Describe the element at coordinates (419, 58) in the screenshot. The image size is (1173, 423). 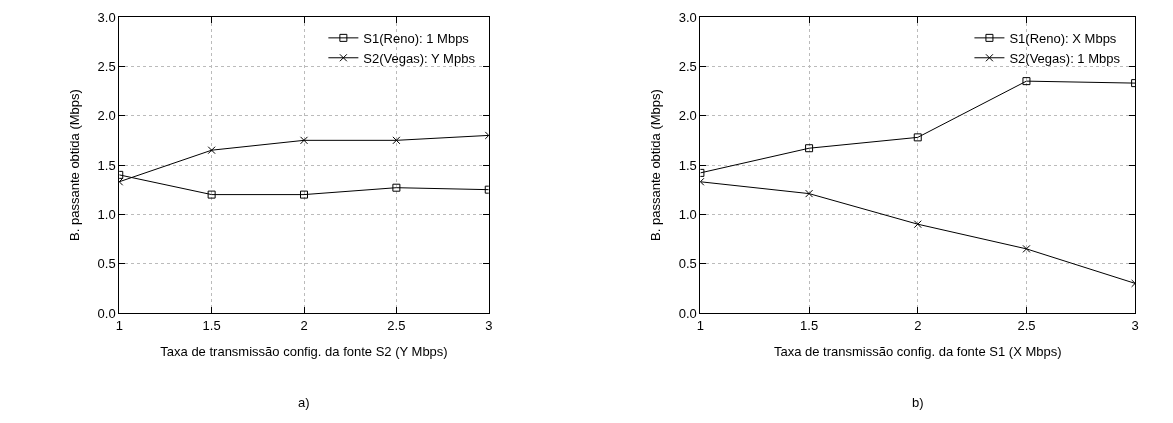
I see `legend-label: S2(Vegas): Y Mpbs` at that location.